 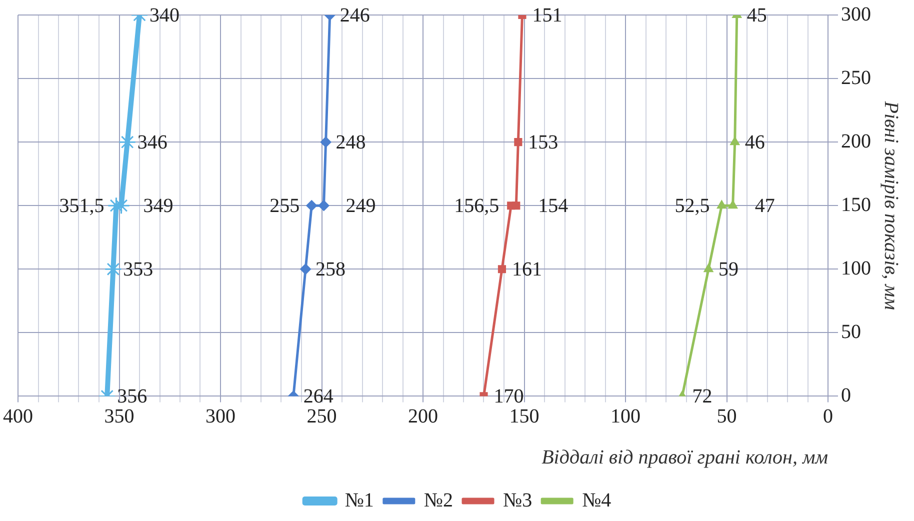 What do you see at coordinates (597, 500) in the screenshot?
I see `legend-label: №4` at bounding box center [597, 500].